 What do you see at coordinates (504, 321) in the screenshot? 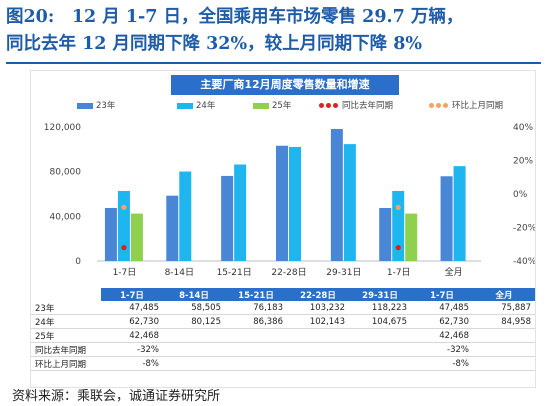
I see `table-cell: 84,958` at bounding box center [504, 321].